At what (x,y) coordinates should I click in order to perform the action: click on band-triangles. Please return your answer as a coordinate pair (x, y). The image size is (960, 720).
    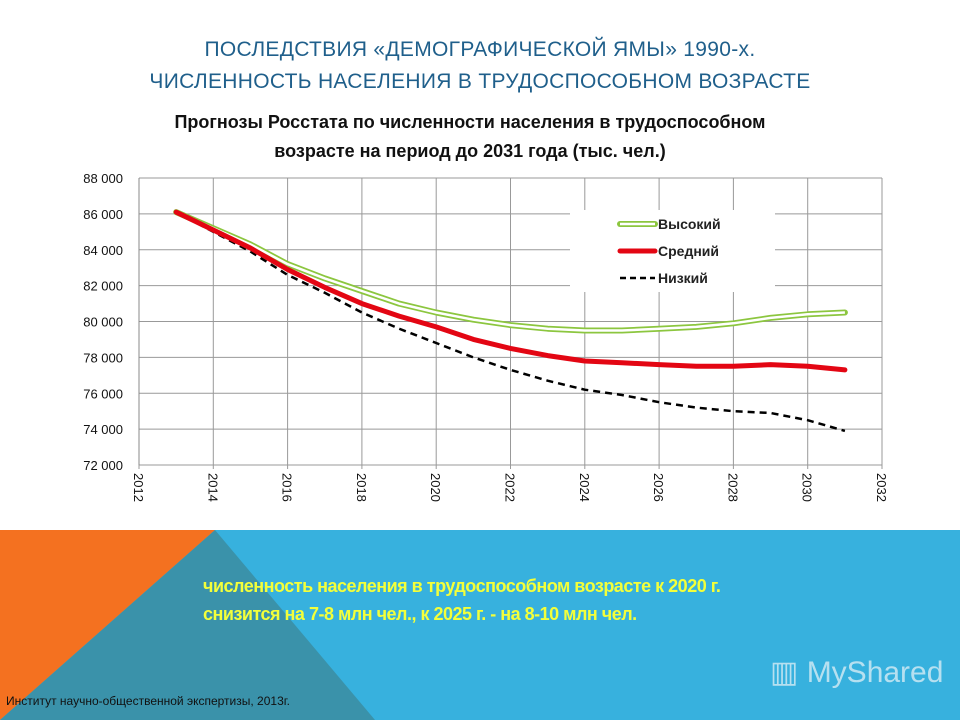
    Looking at the image, I should click on (187, 625).